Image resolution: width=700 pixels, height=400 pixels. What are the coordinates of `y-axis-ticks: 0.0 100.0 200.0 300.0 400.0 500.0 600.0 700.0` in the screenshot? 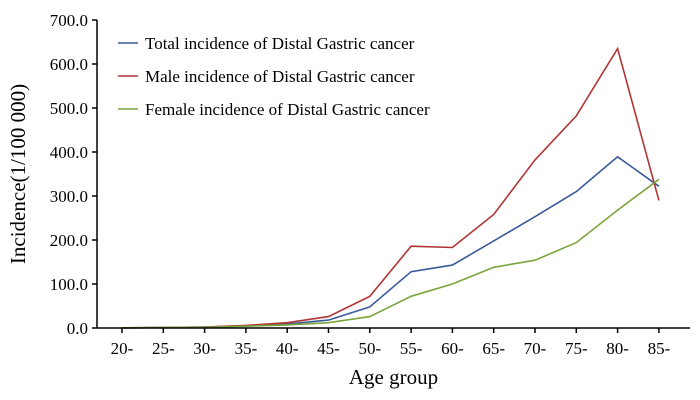 It's located at (73, 174).